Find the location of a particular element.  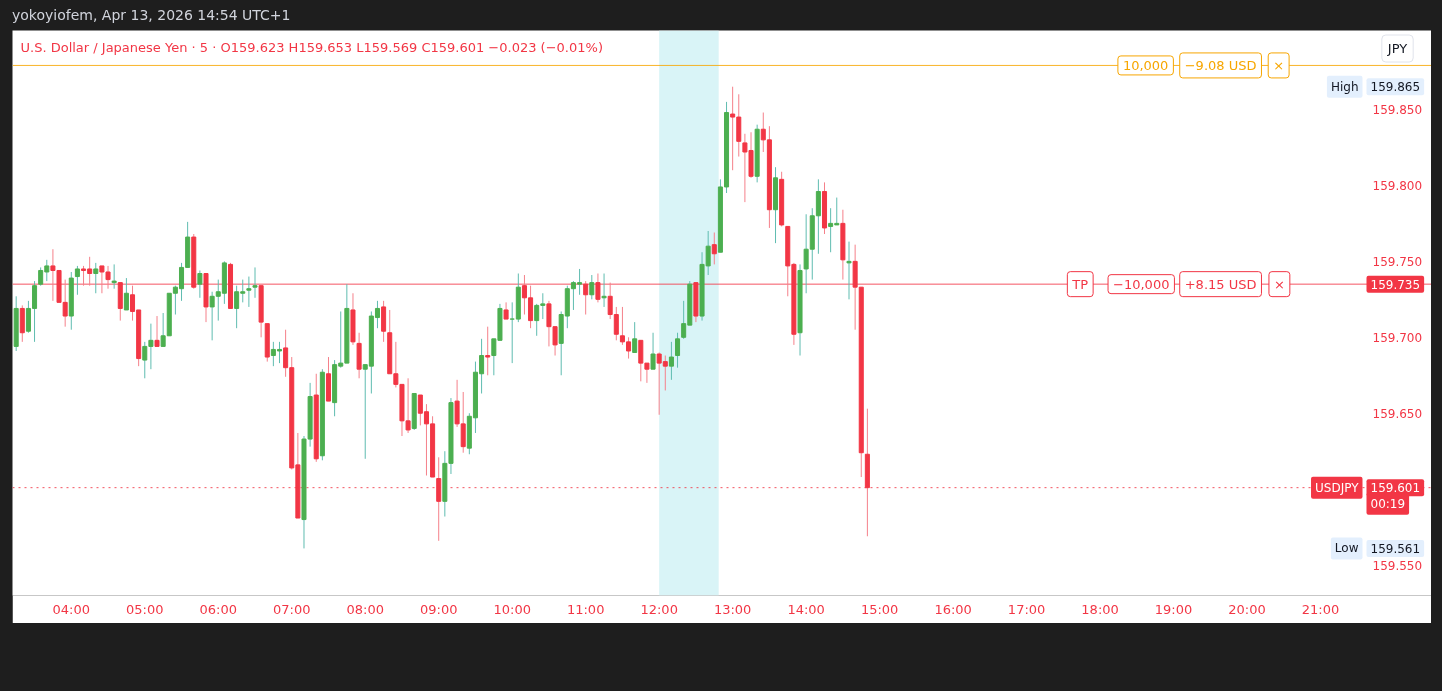

y-tick-label: 159.550 is located at coordinates (1397, 565).